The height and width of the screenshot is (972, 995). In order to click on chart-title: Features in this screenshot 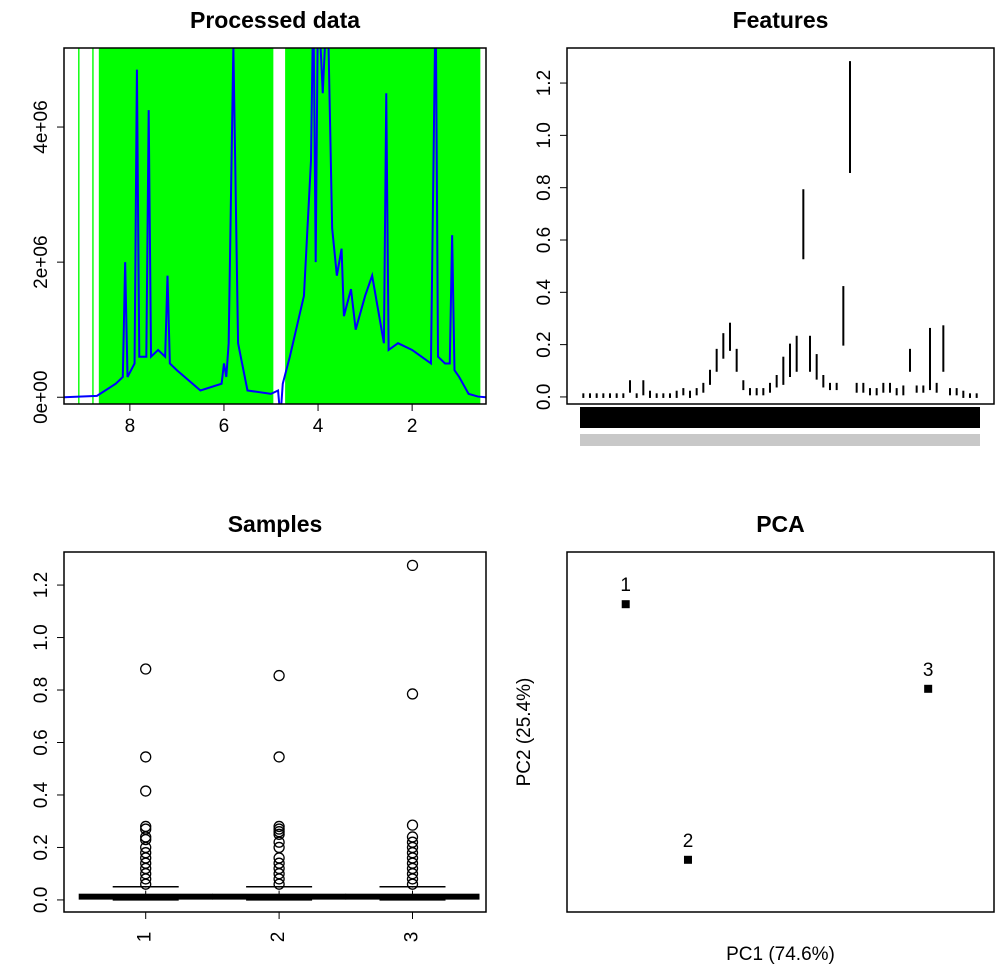, I will do `click(781, 20)`.